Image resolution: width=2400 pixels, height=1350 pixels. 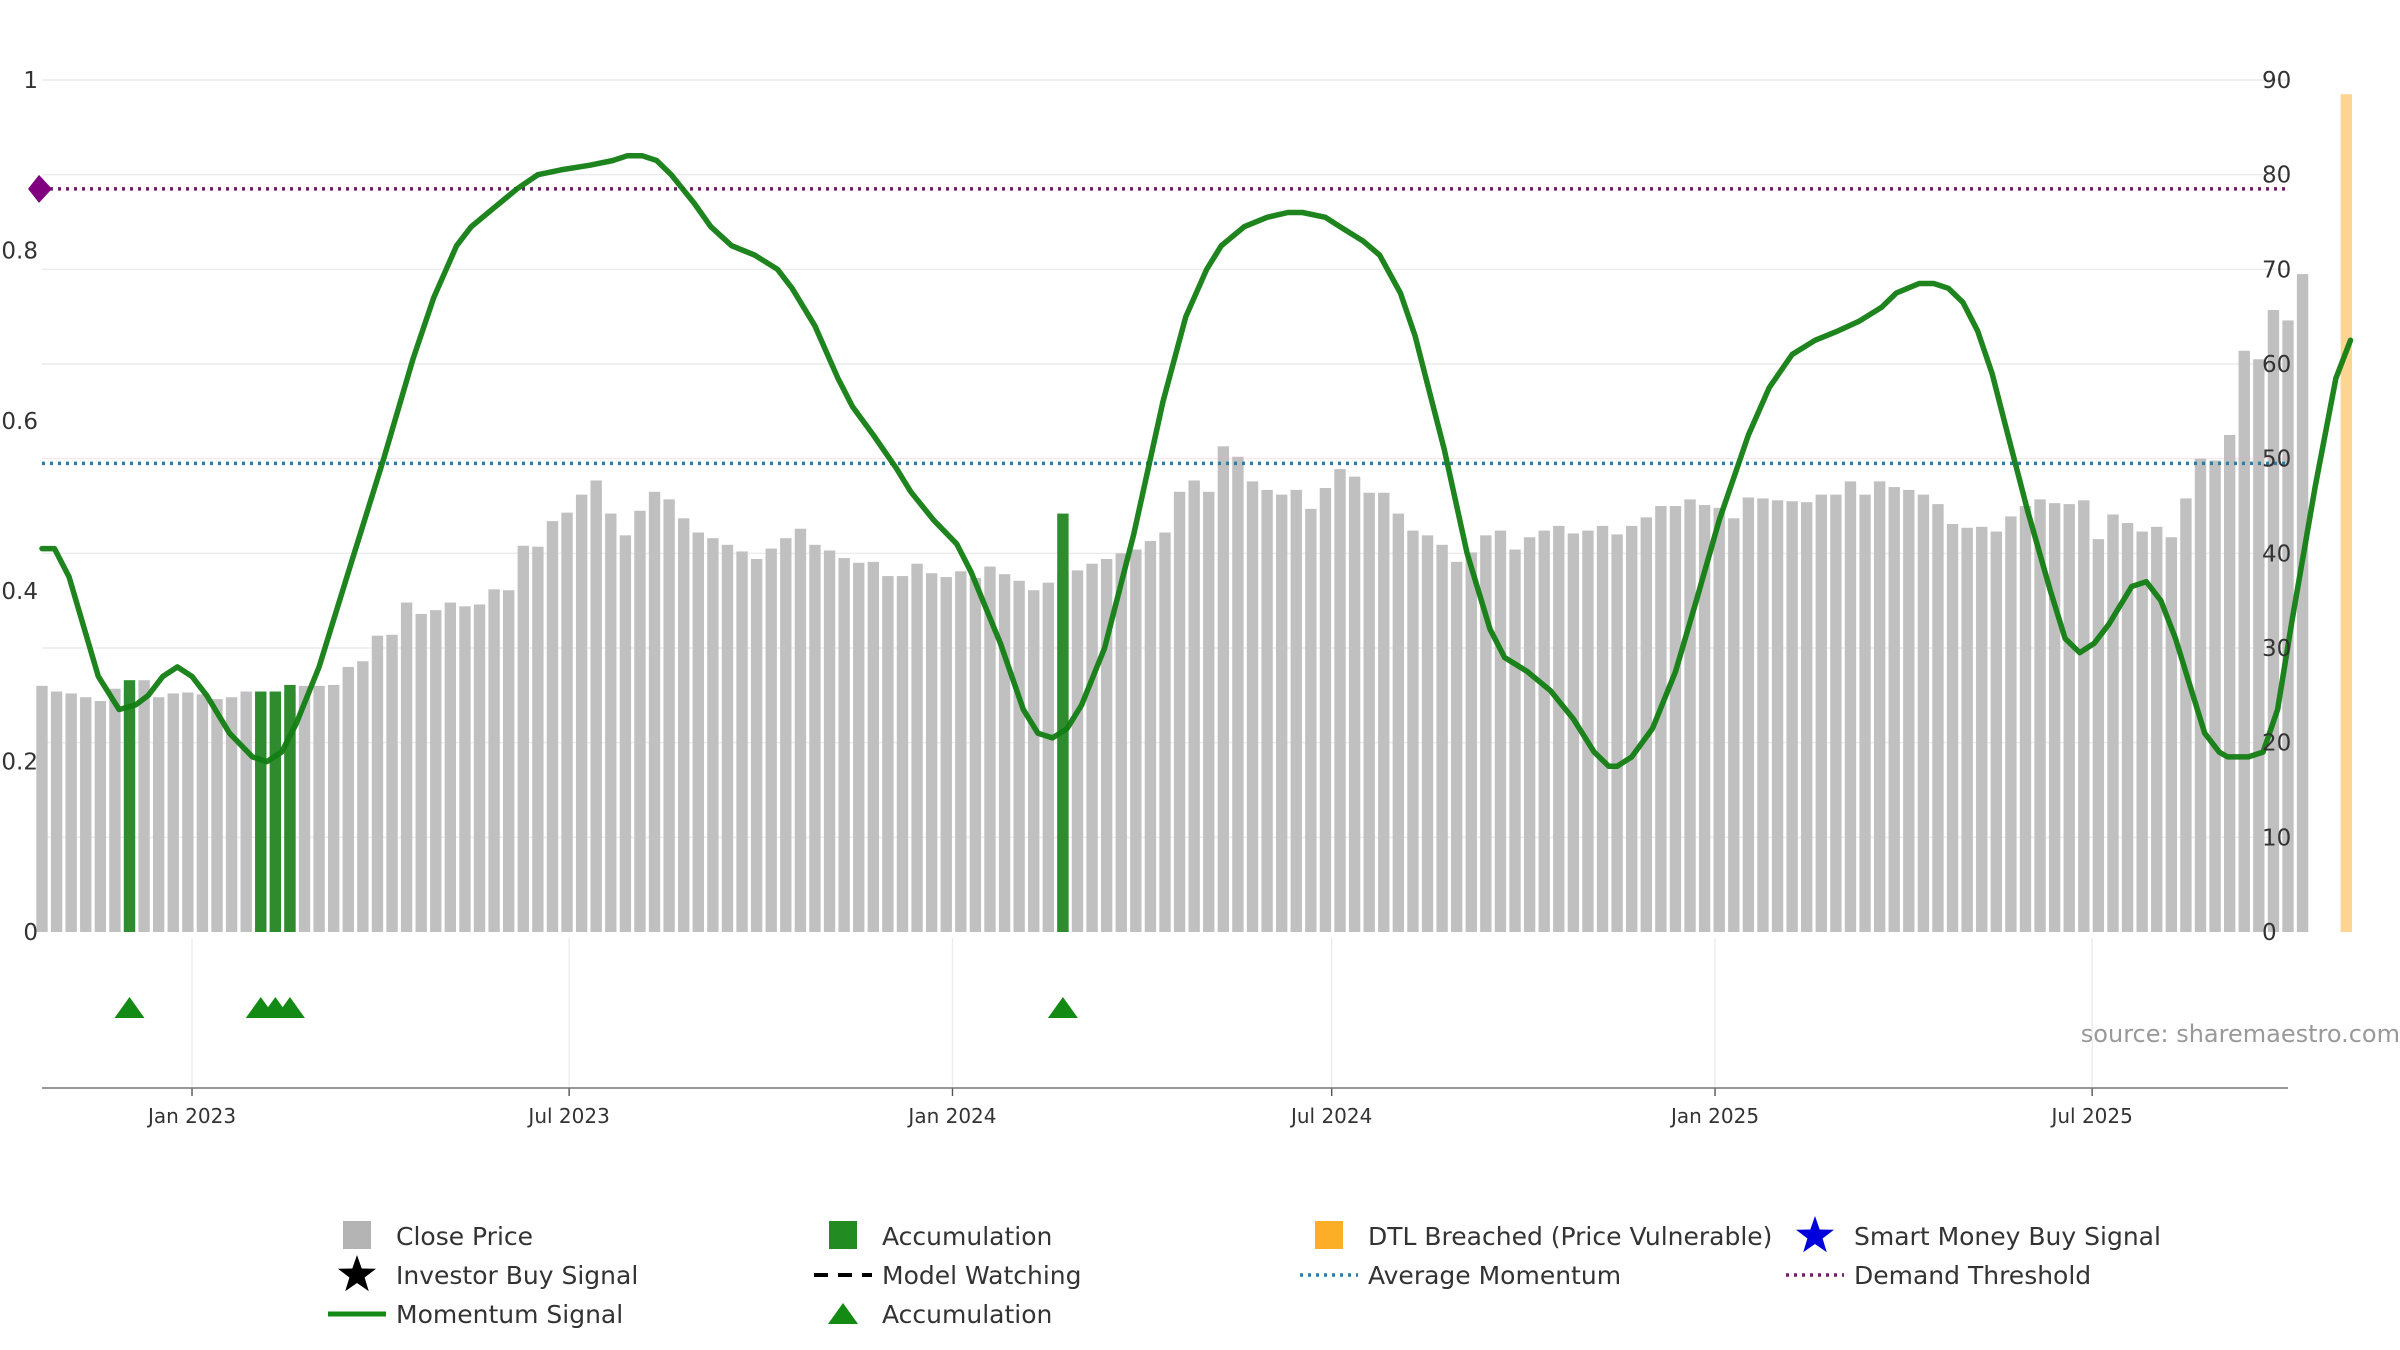 I want to click on legend-swatch-triangle, so click(x=843, y=1313).